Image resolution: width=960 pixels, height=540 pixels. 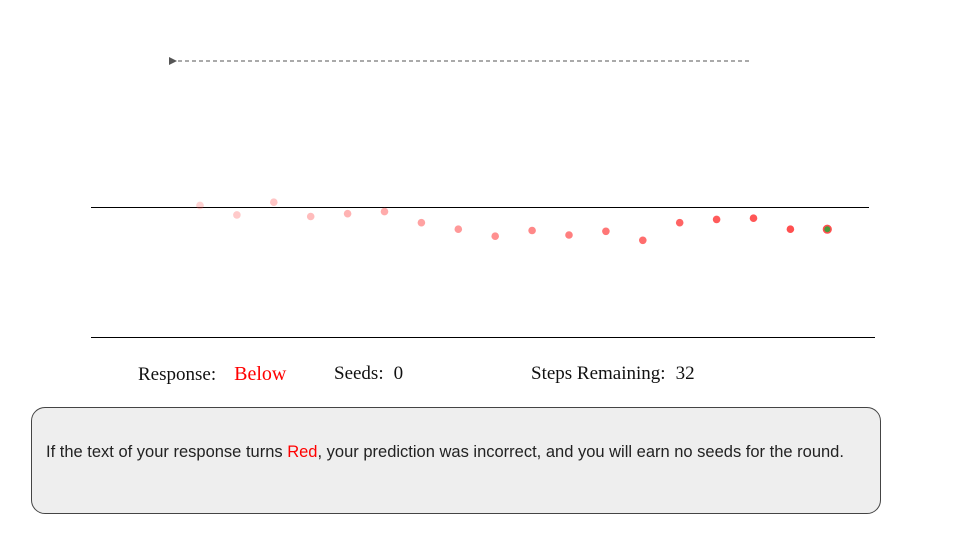 What do you see at coordinates (827, 229) in the screenshot?
I see `current-position-dot` at bounding box center [827, 229].